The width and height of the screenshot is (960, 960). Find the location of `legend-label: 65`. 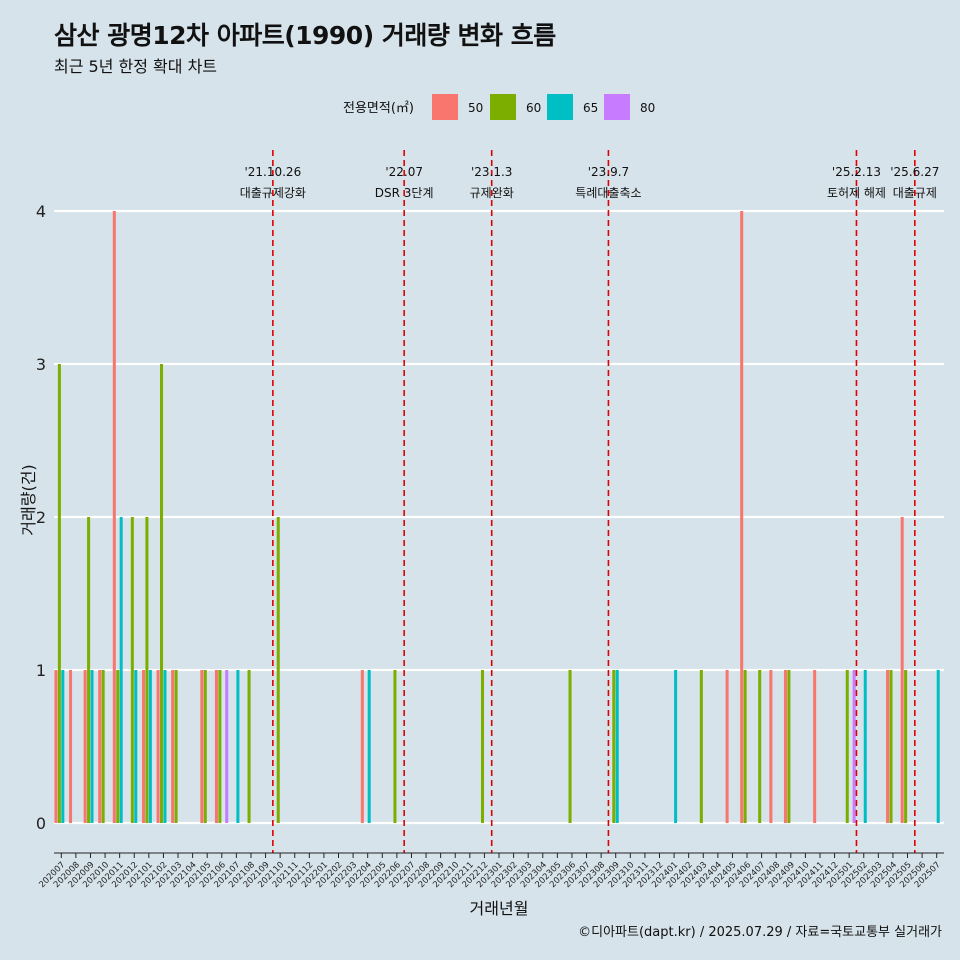

legend-label: 65 is located at coordinates (590, 108).